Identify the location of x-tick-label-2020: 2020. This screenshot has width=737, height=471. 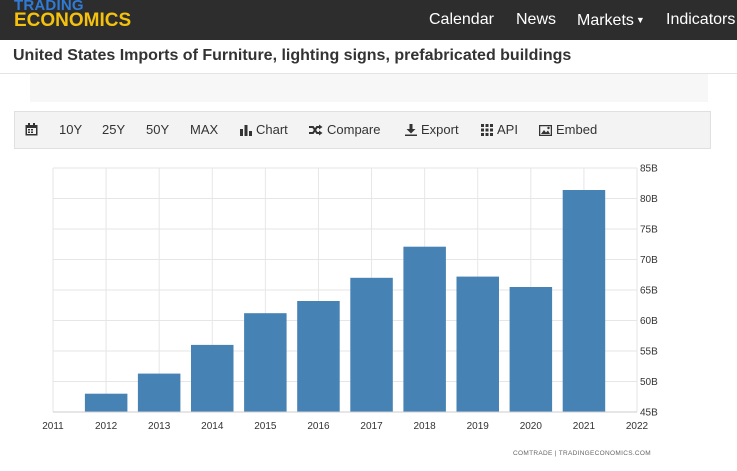
(531, 426).